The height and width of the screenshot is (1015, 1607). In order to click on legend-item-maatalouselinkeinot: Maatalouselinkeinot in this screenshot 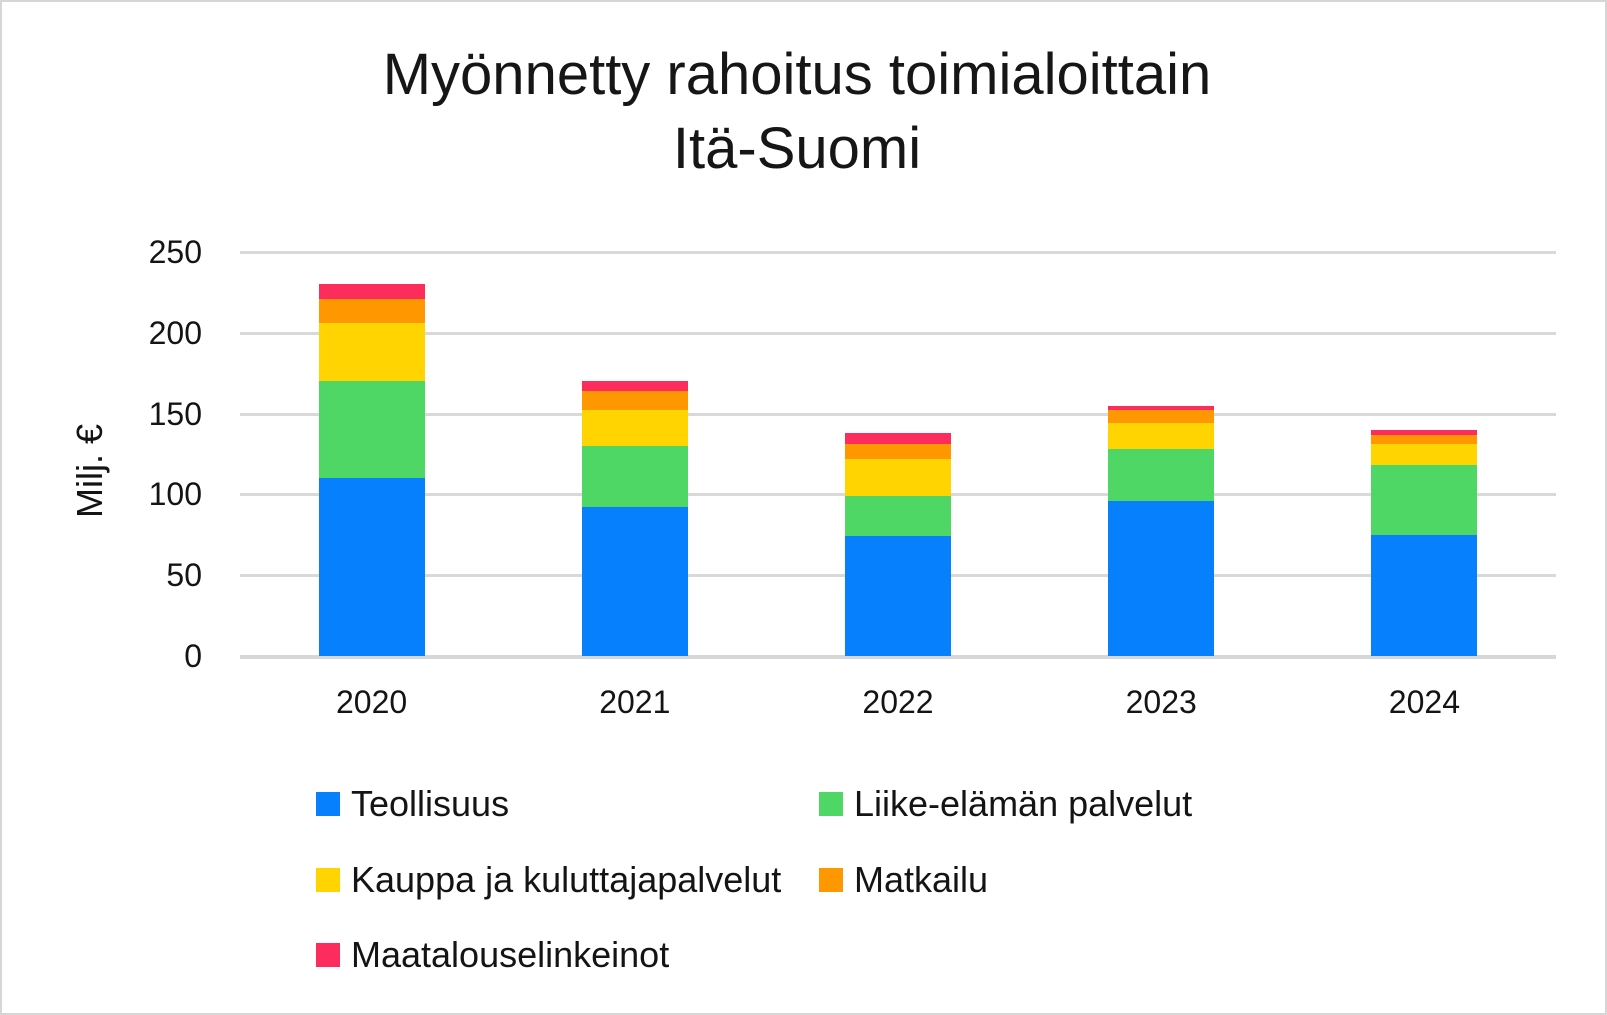, I will do `click(492, 955)`.